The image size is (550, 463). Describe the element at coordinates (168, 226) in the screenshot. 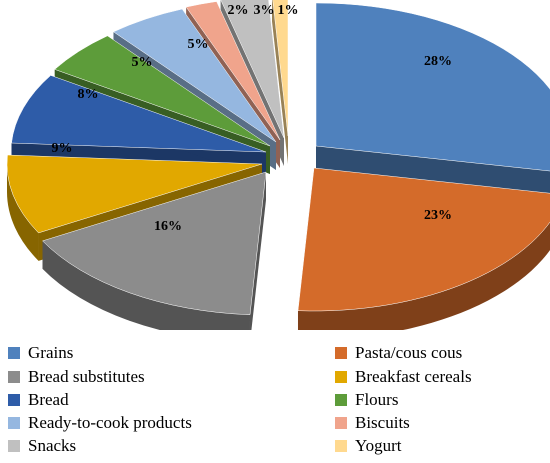

I see `data-label-bread-substitutes: 16%` at that location.